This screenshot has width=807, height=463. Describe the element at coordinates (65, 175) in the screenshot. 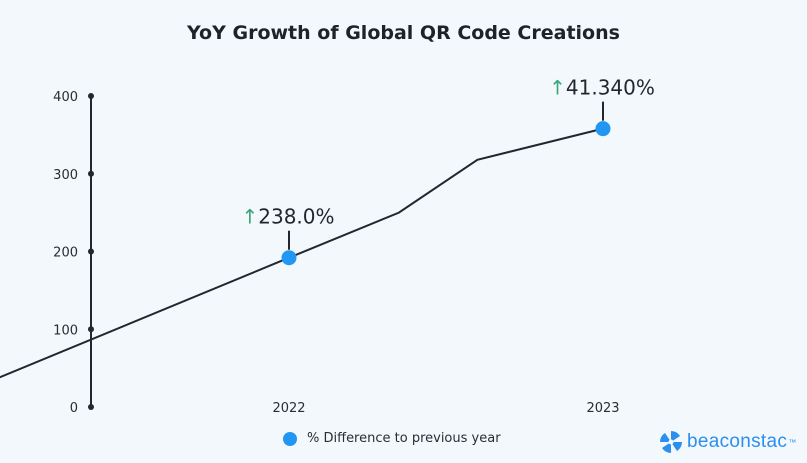

I see `y-tick-label: 300` at that location.